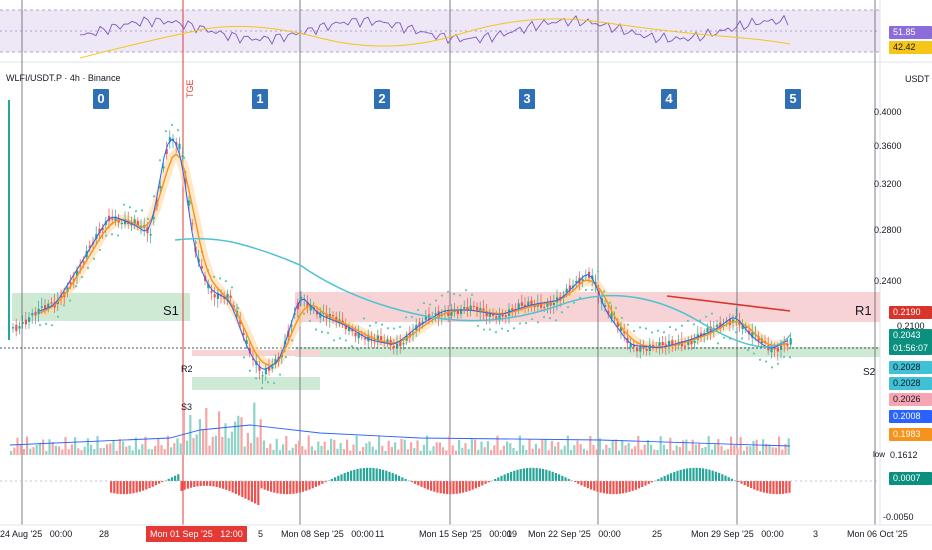 The image size is (932, 550). I want to click on currency-label: USDT, so click(917, 79).